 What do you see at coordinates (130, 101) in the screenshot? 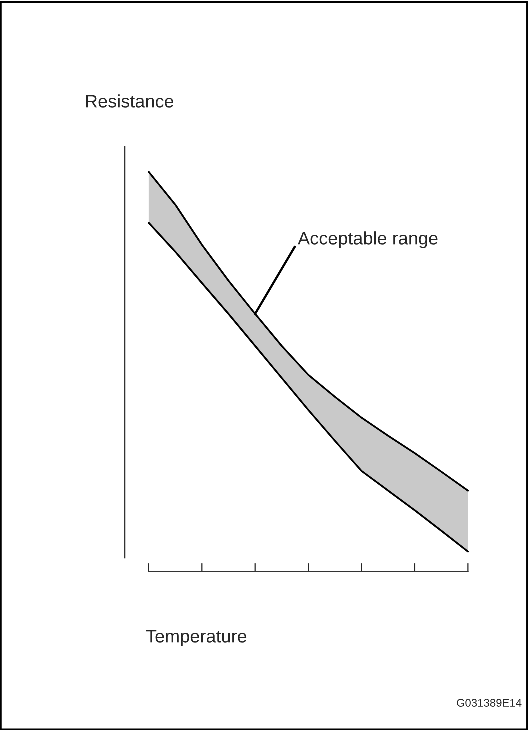
I see `y-axis-title: Resistance` at bounding box center [130, 101].